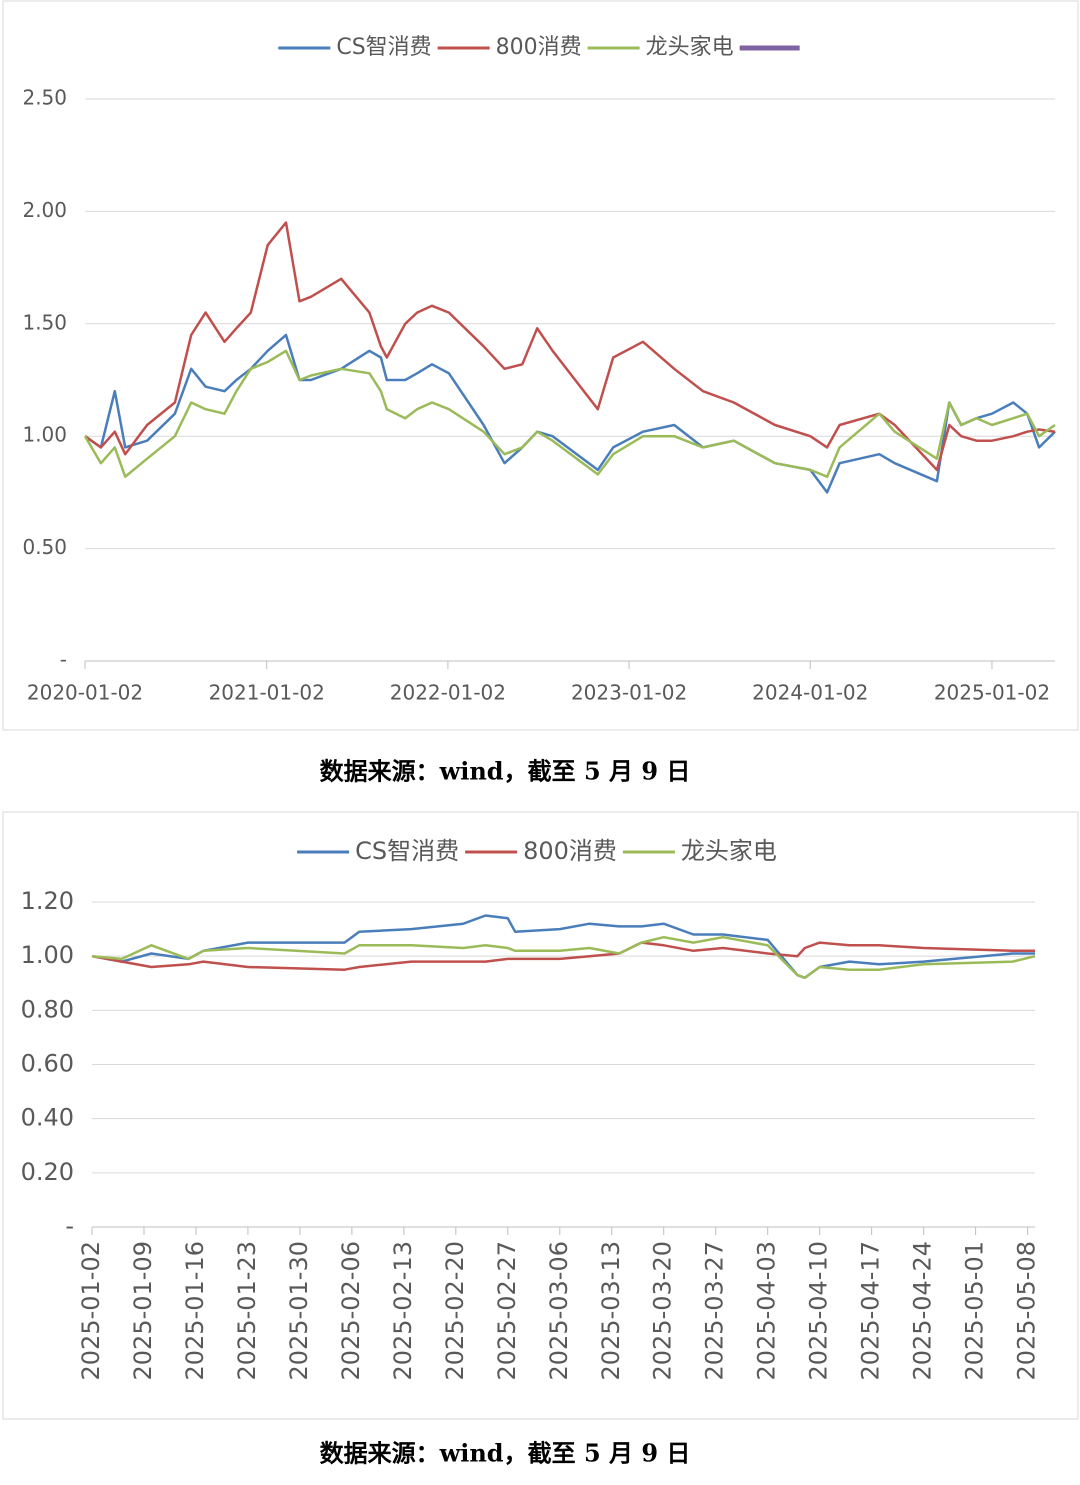 This screenshot has height=1485, width=1080. I want to click on x-tick-label: 2025-03-27, so click(715, 1310).